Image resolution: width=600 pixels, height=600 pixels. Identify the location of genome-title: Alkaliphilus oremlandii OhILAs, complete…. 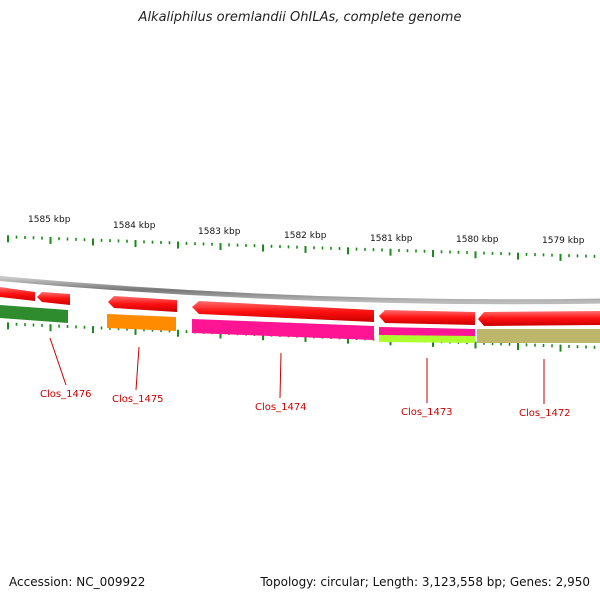
(300, 17).